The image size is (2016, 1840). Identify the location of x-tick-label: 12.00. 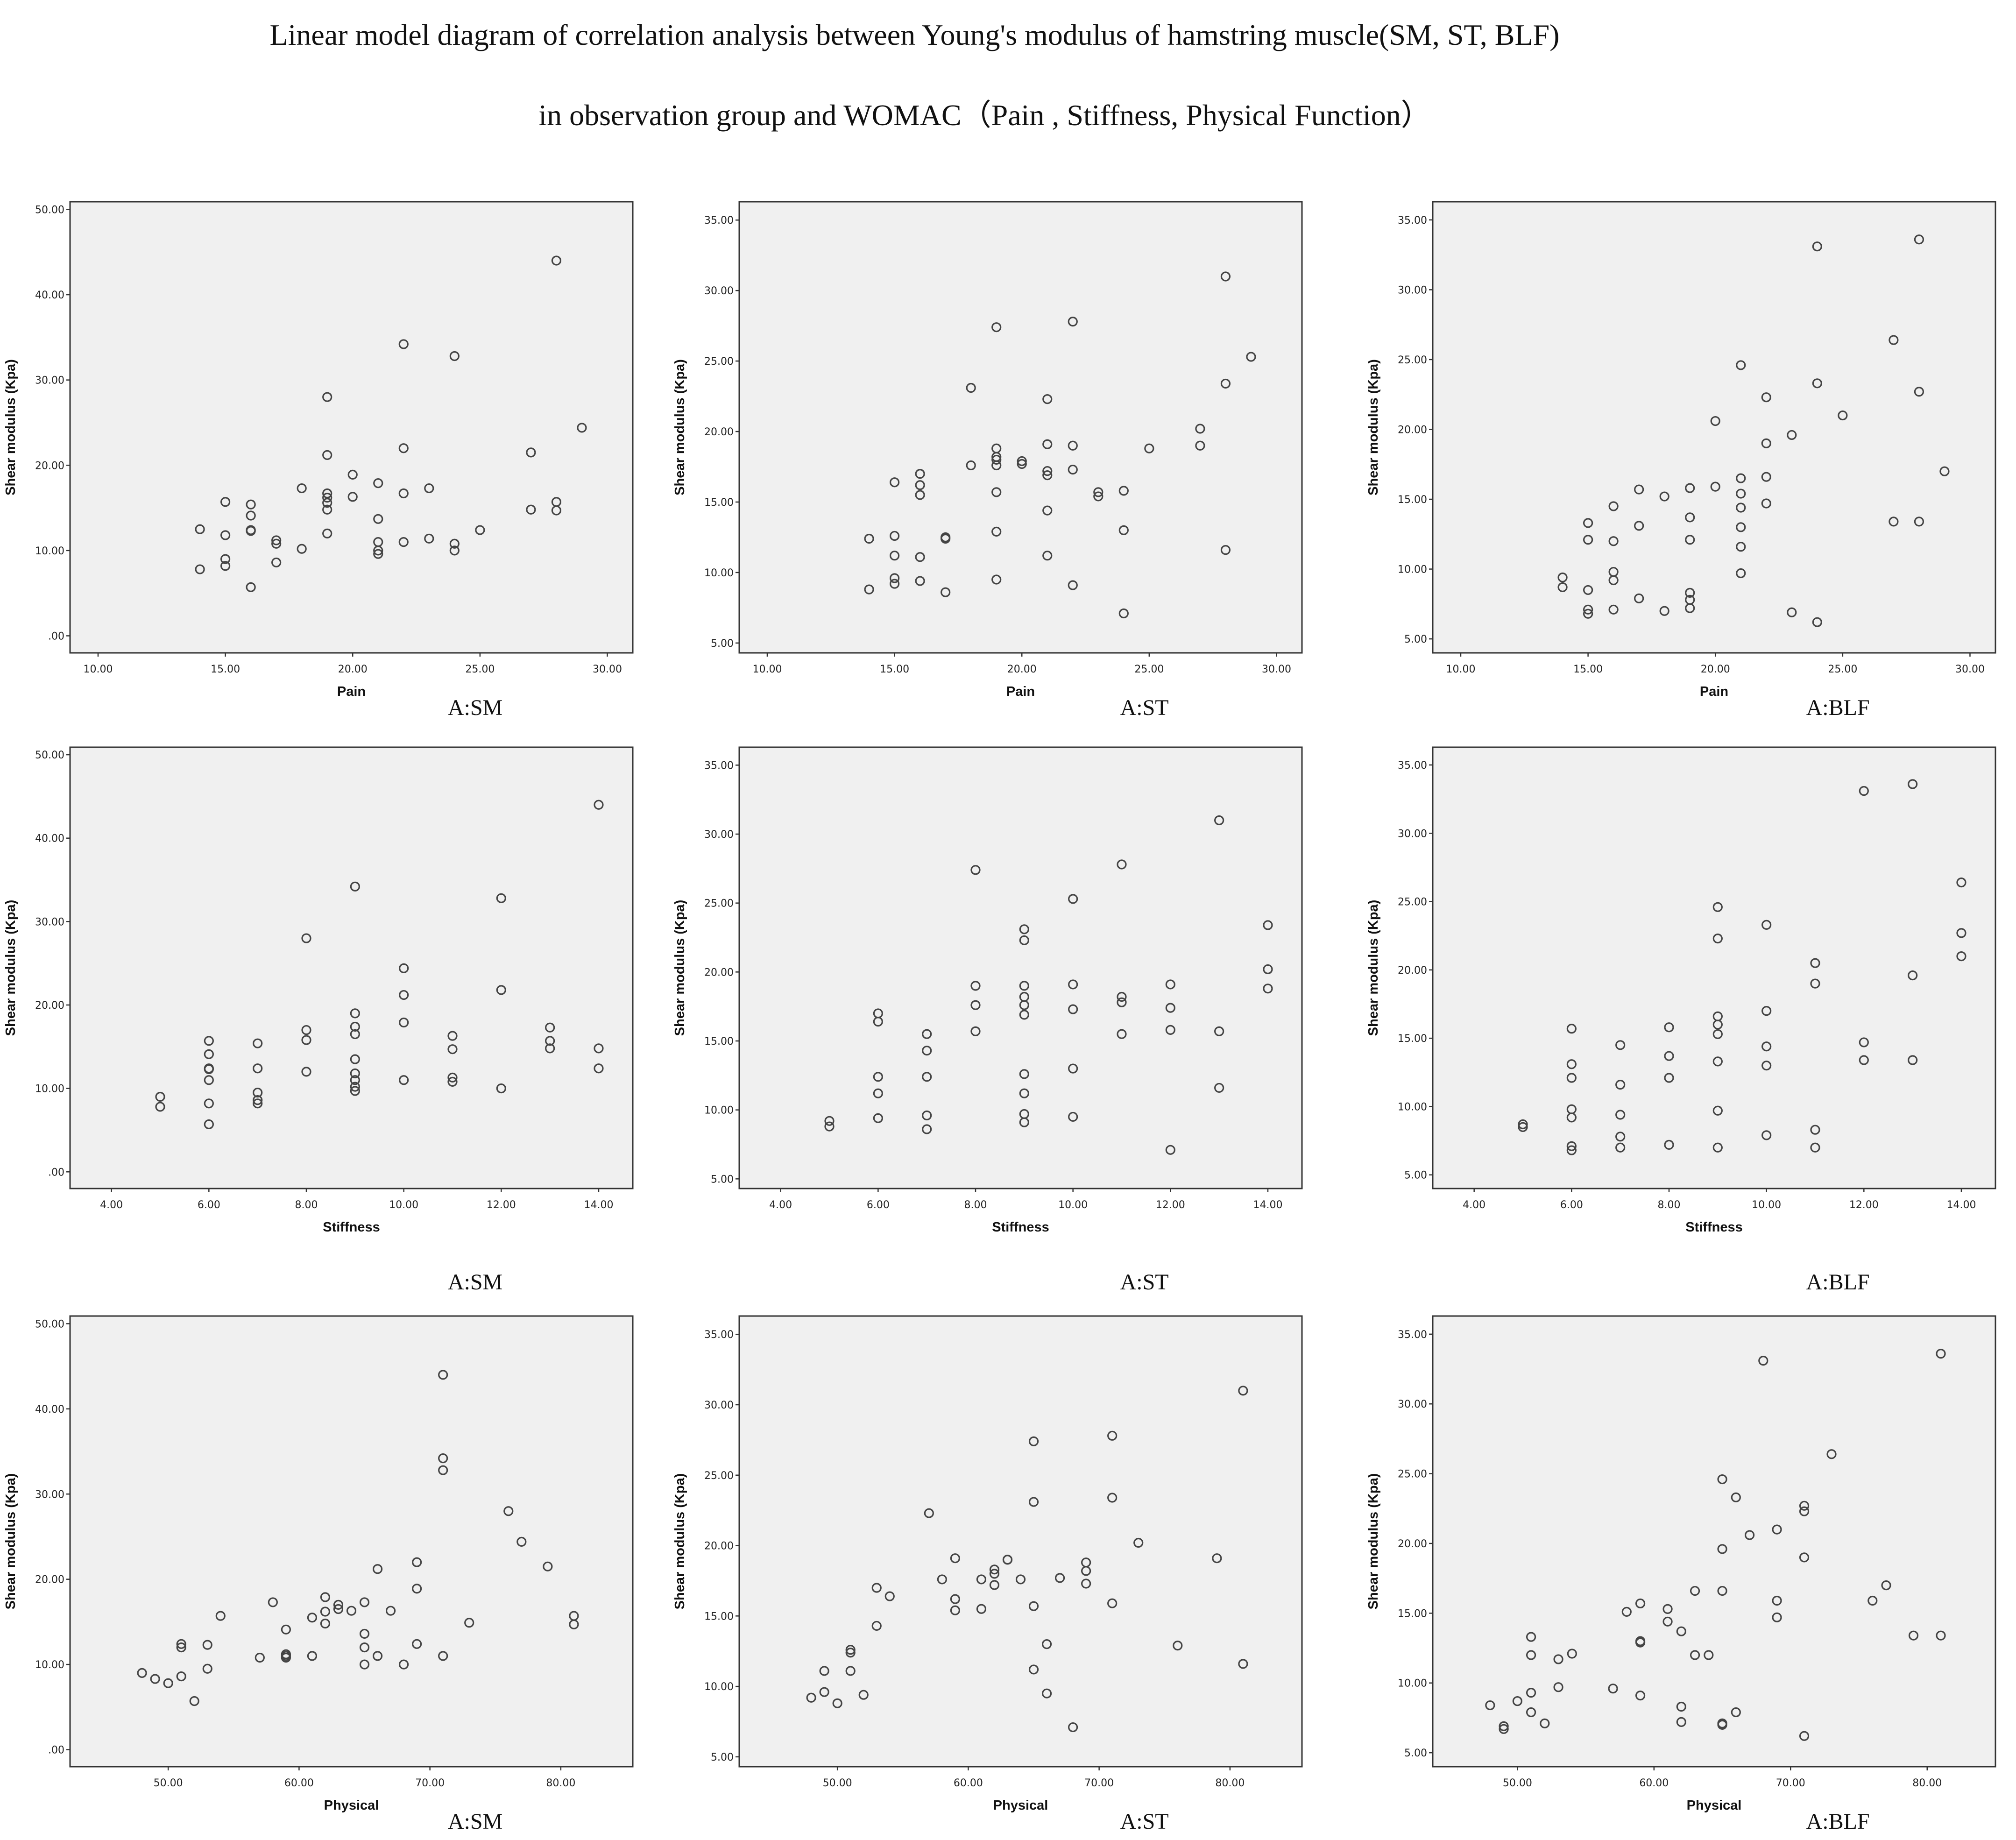
(501, 1205).